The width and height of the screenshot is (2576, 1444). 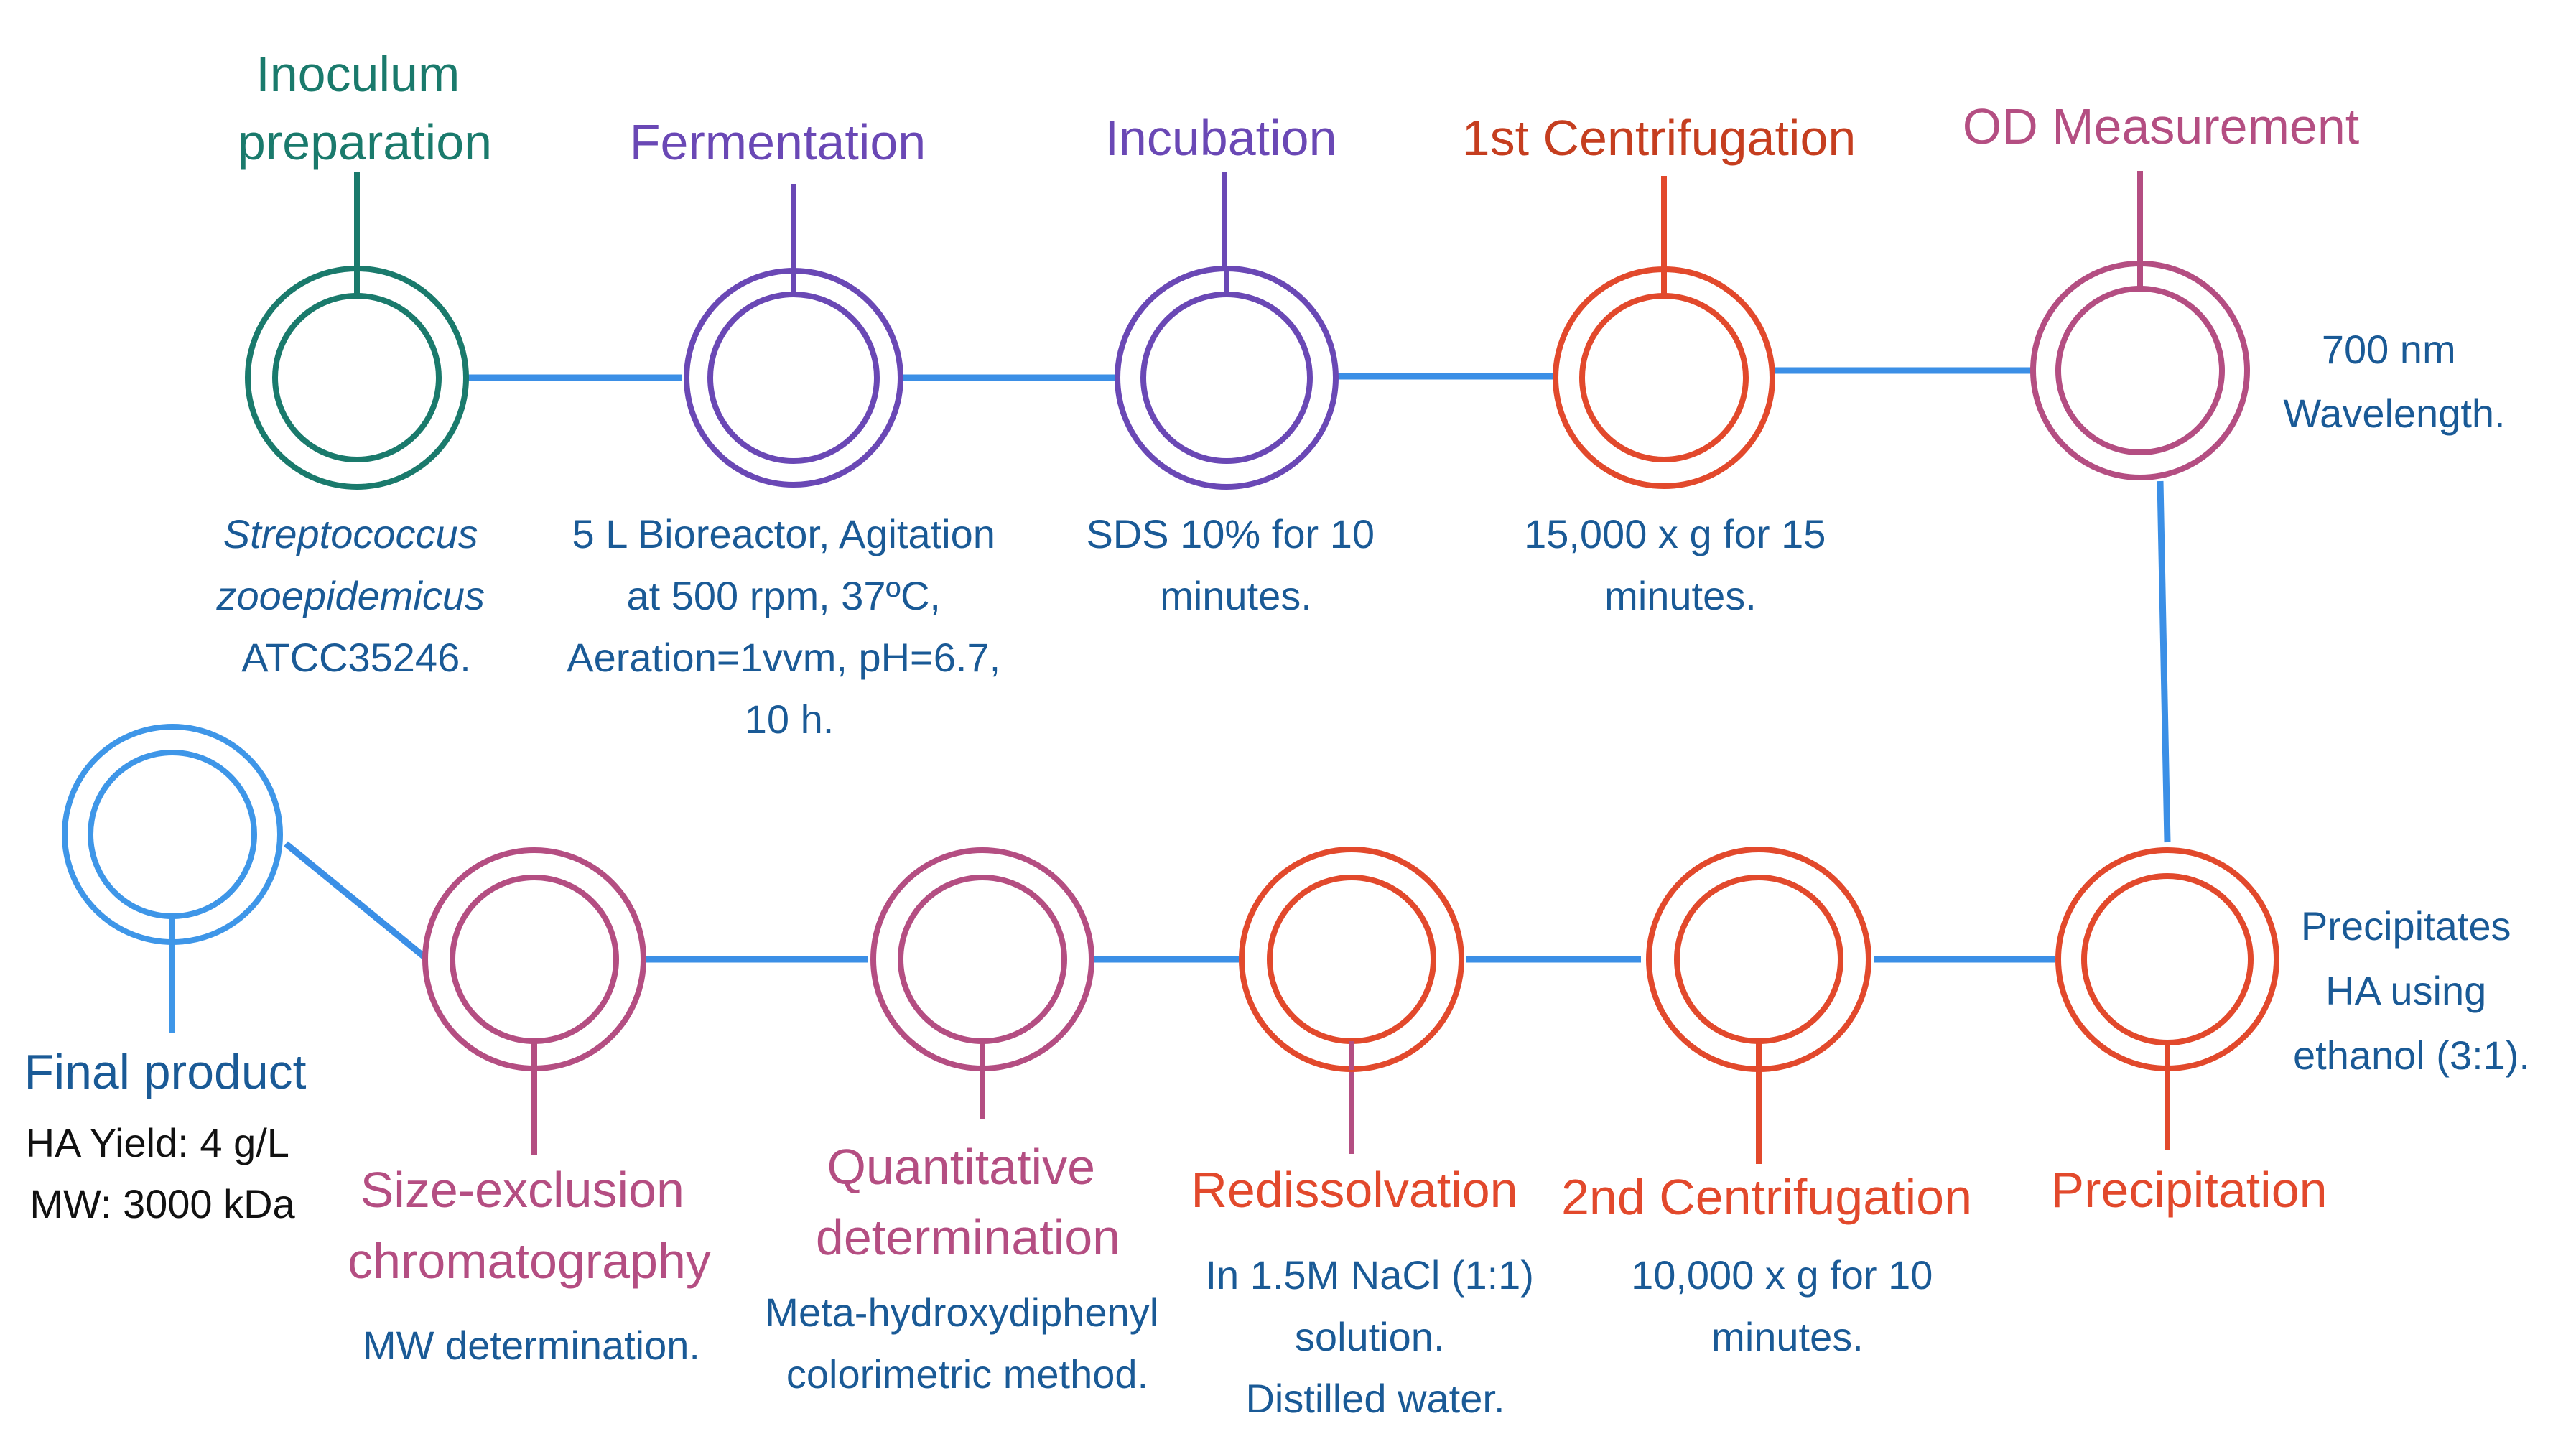 I want to click on node-redissolvation, so click(x=1351, y=960).